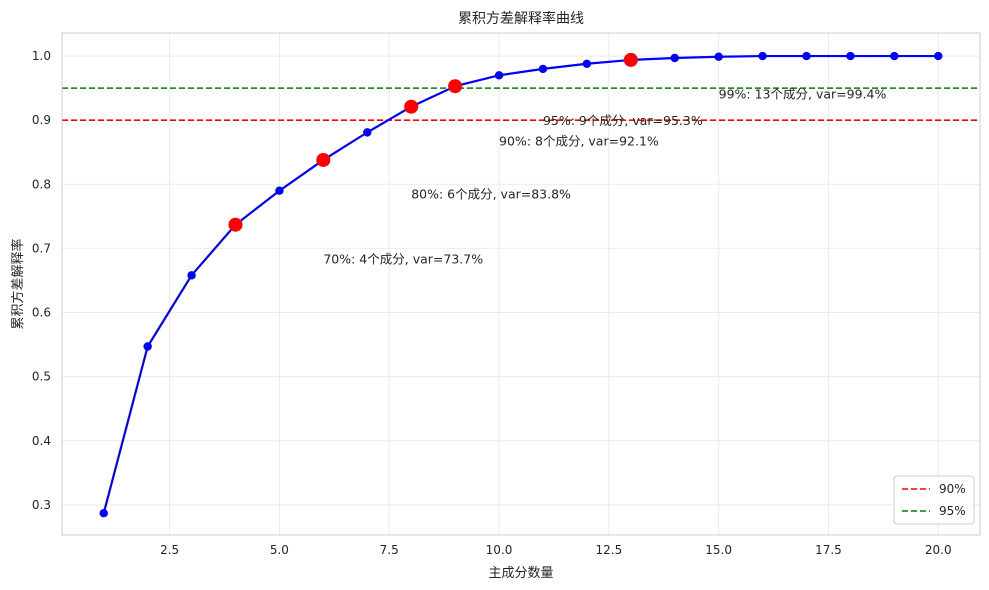 The width and height of the screenshot is (989, 590). Describe the element at coordinates (433, 142) in the screenshot. I see `highlight-layer` at that location.